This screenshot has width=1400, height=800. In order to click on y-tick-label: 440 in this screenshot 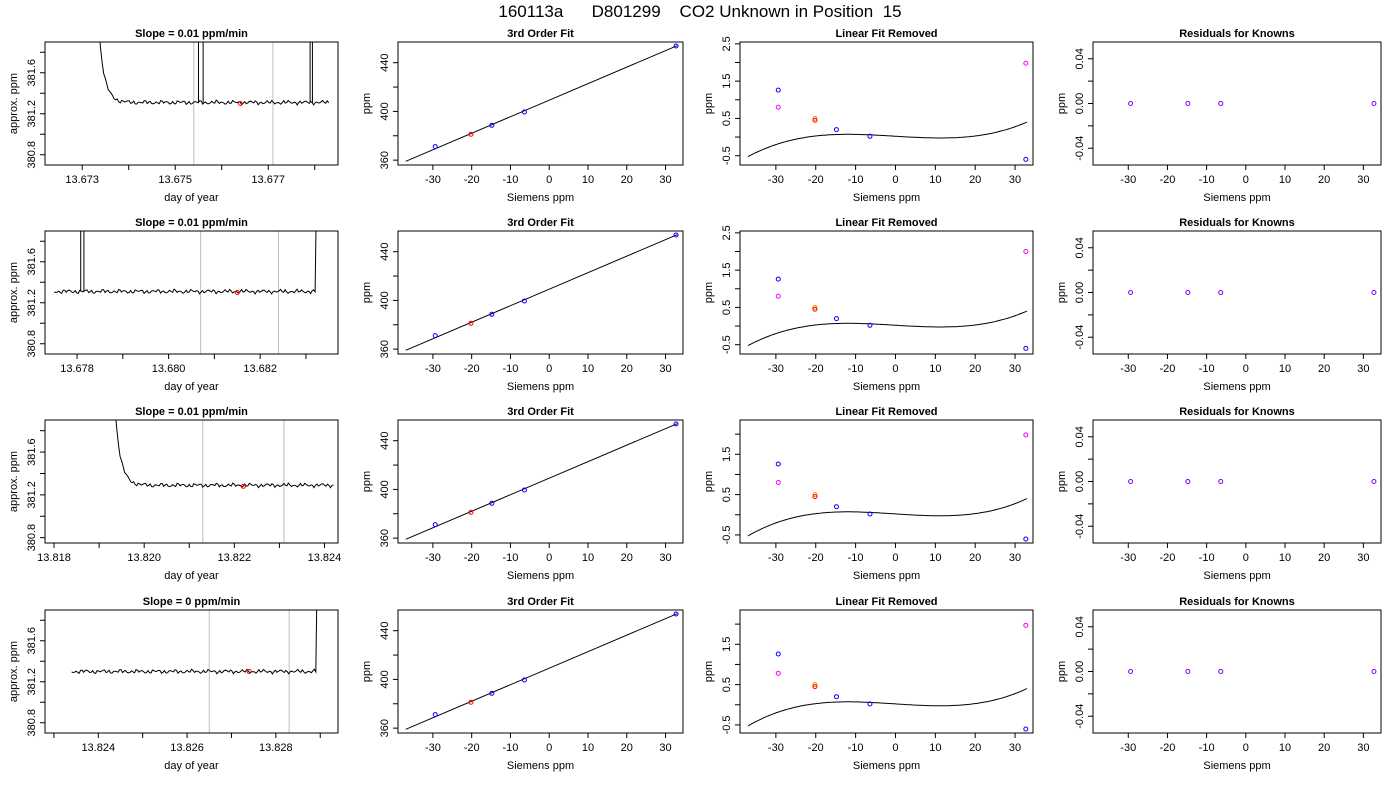, I will do `click(385, 631)`.